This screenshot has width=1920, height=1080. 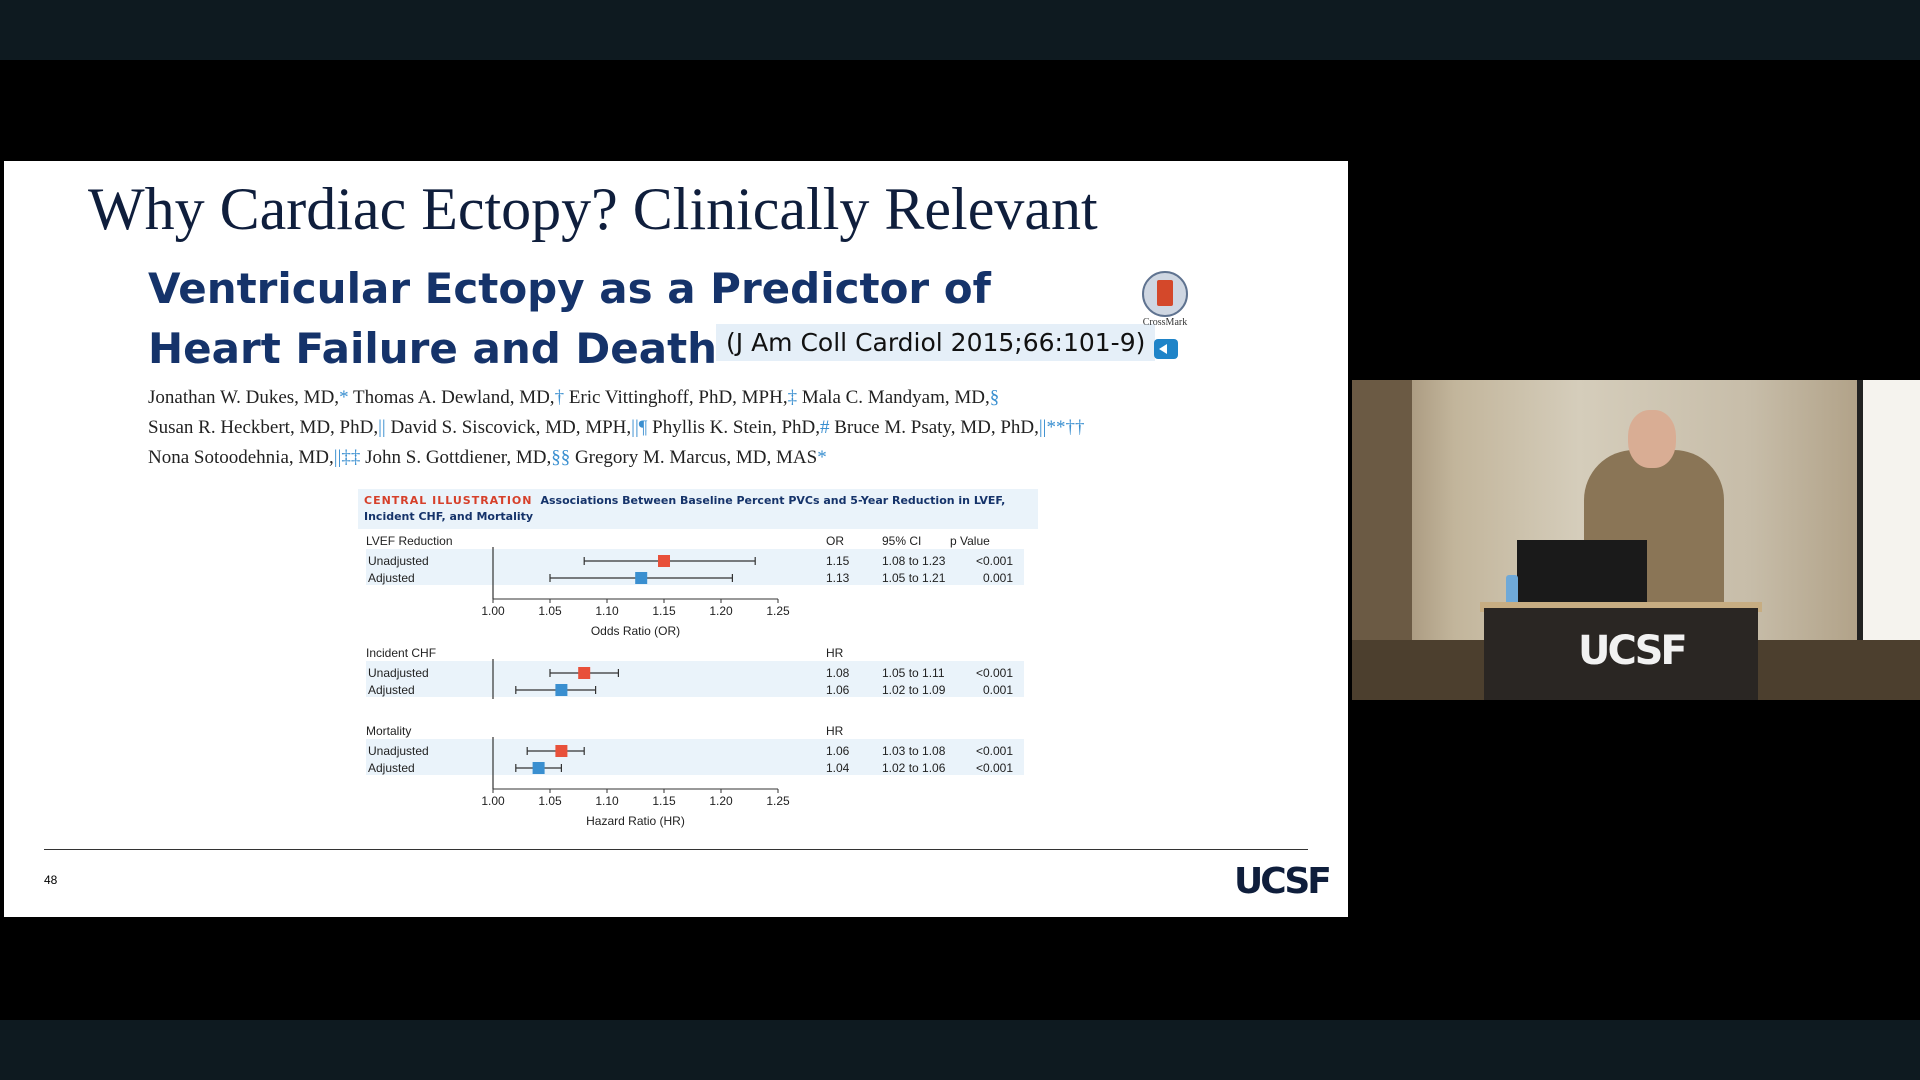 I want to click on bottom-bar, so click(x=960, y=1050).